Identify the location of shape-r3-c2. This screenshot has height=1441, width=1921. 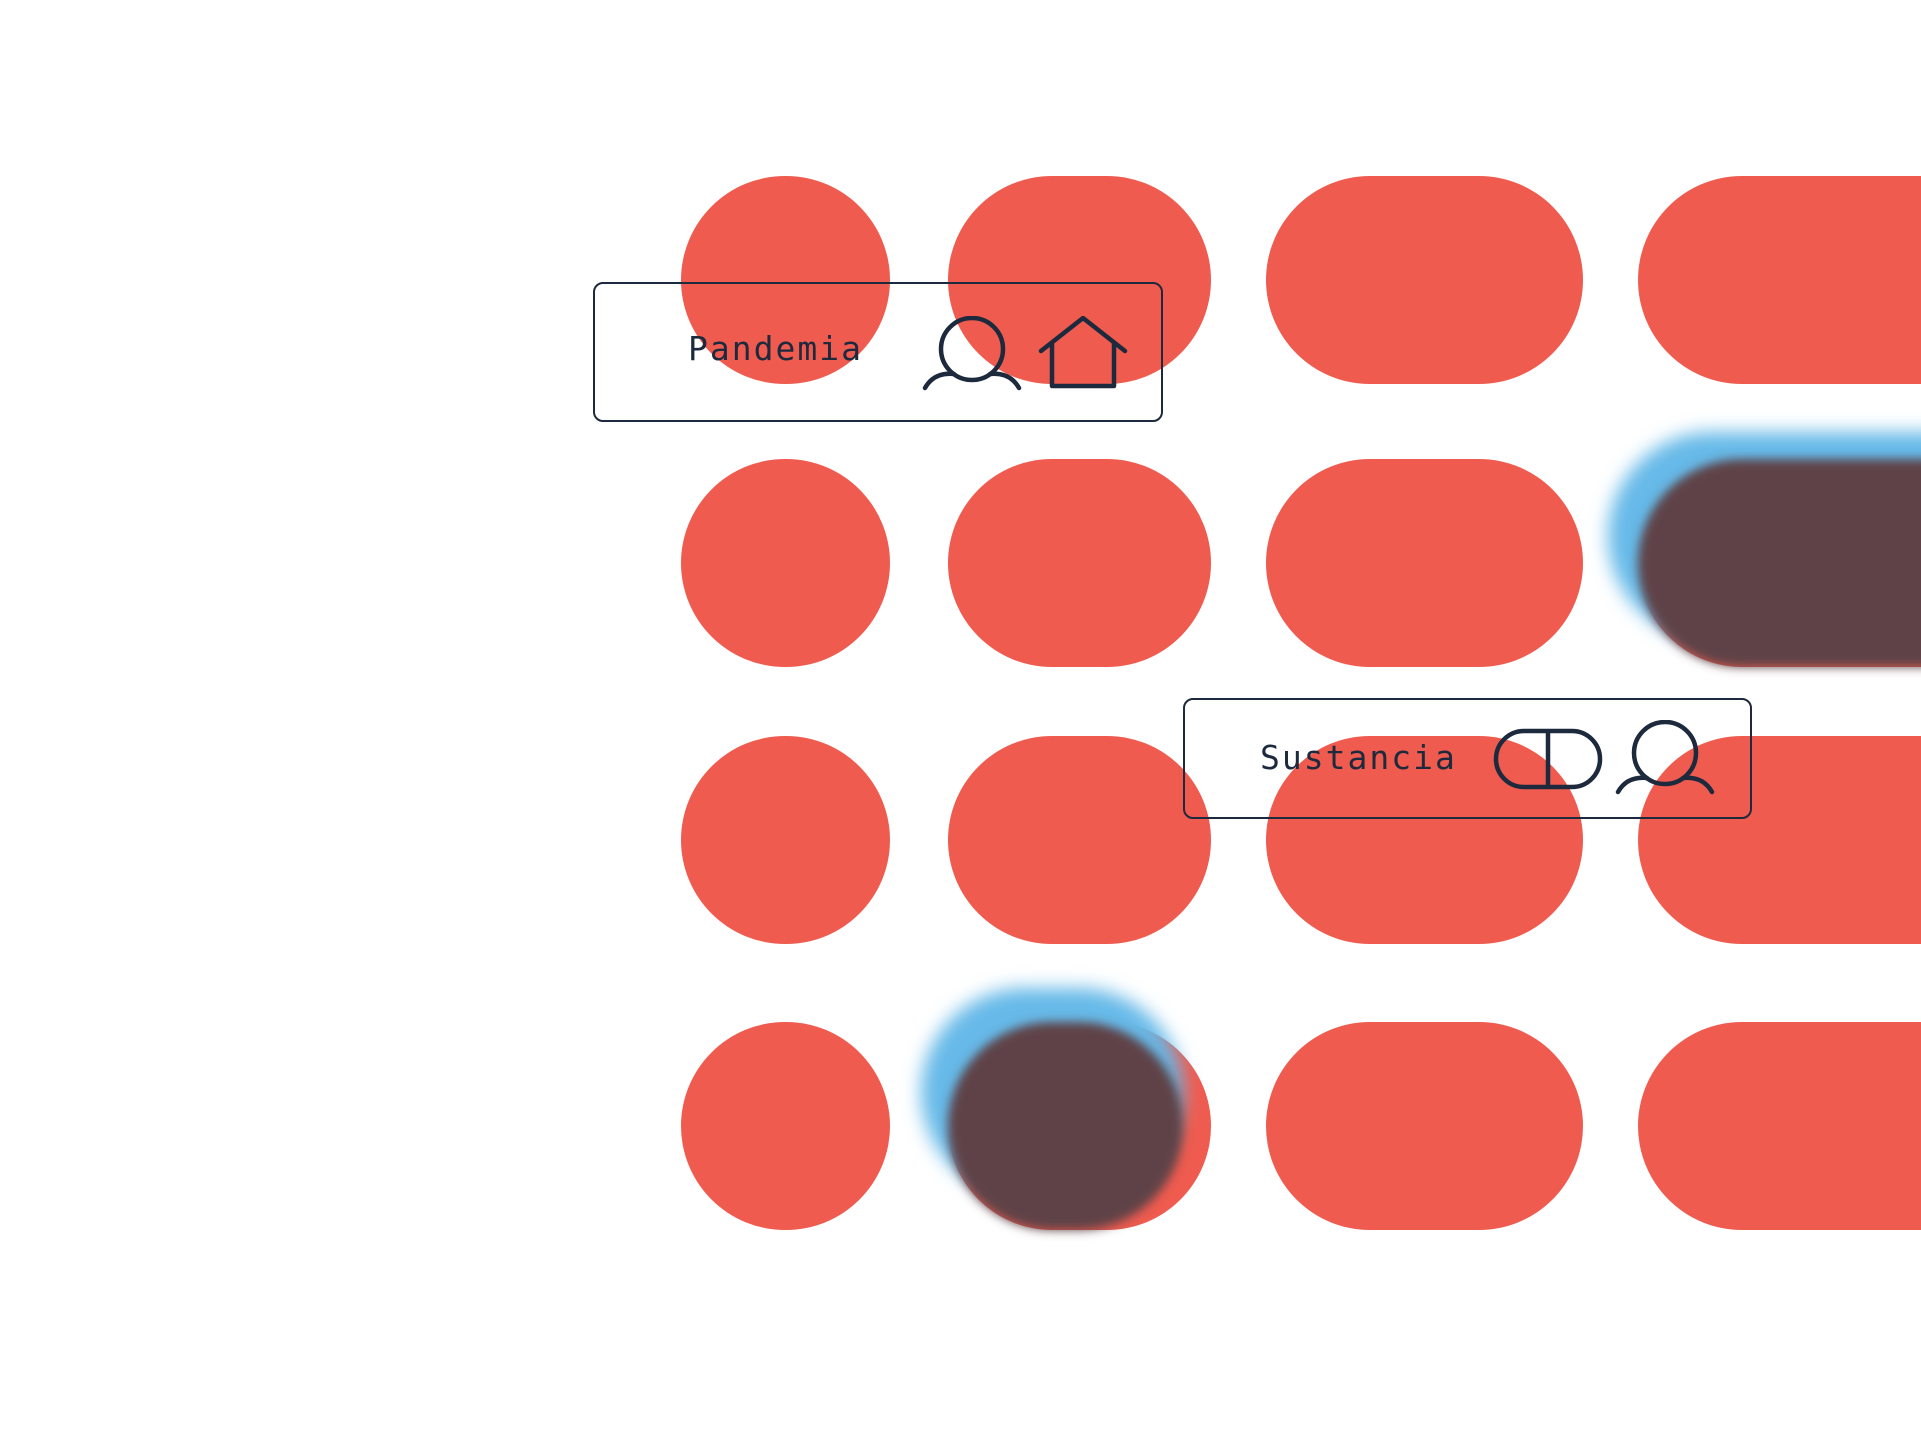
(1424, 1126).